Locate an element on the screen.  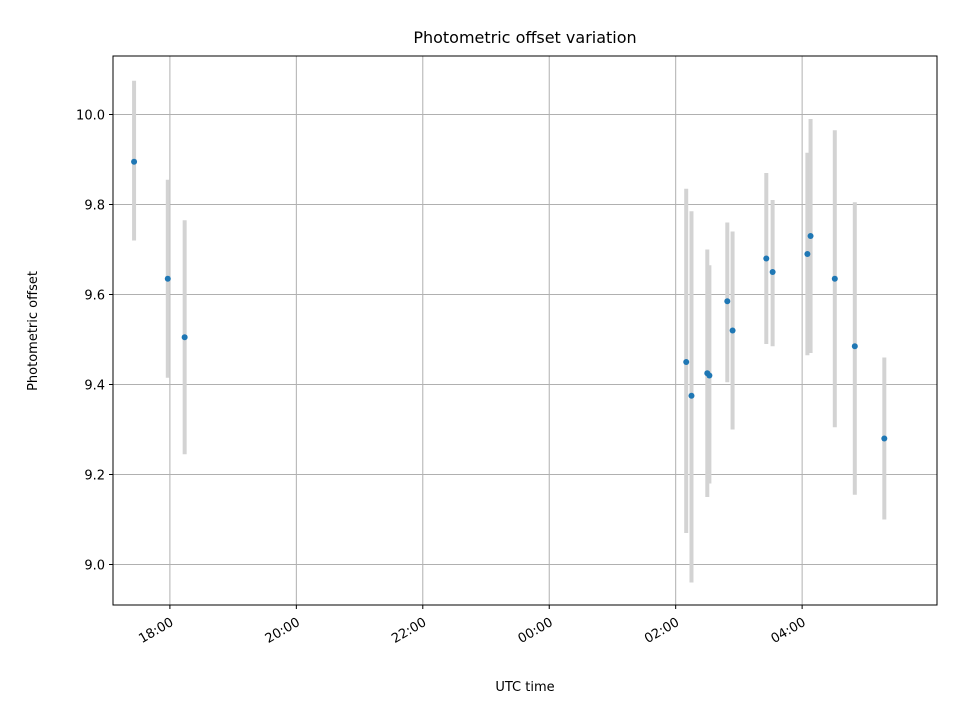
x-axis-label: UTC time is located at coordinates (524, 687).